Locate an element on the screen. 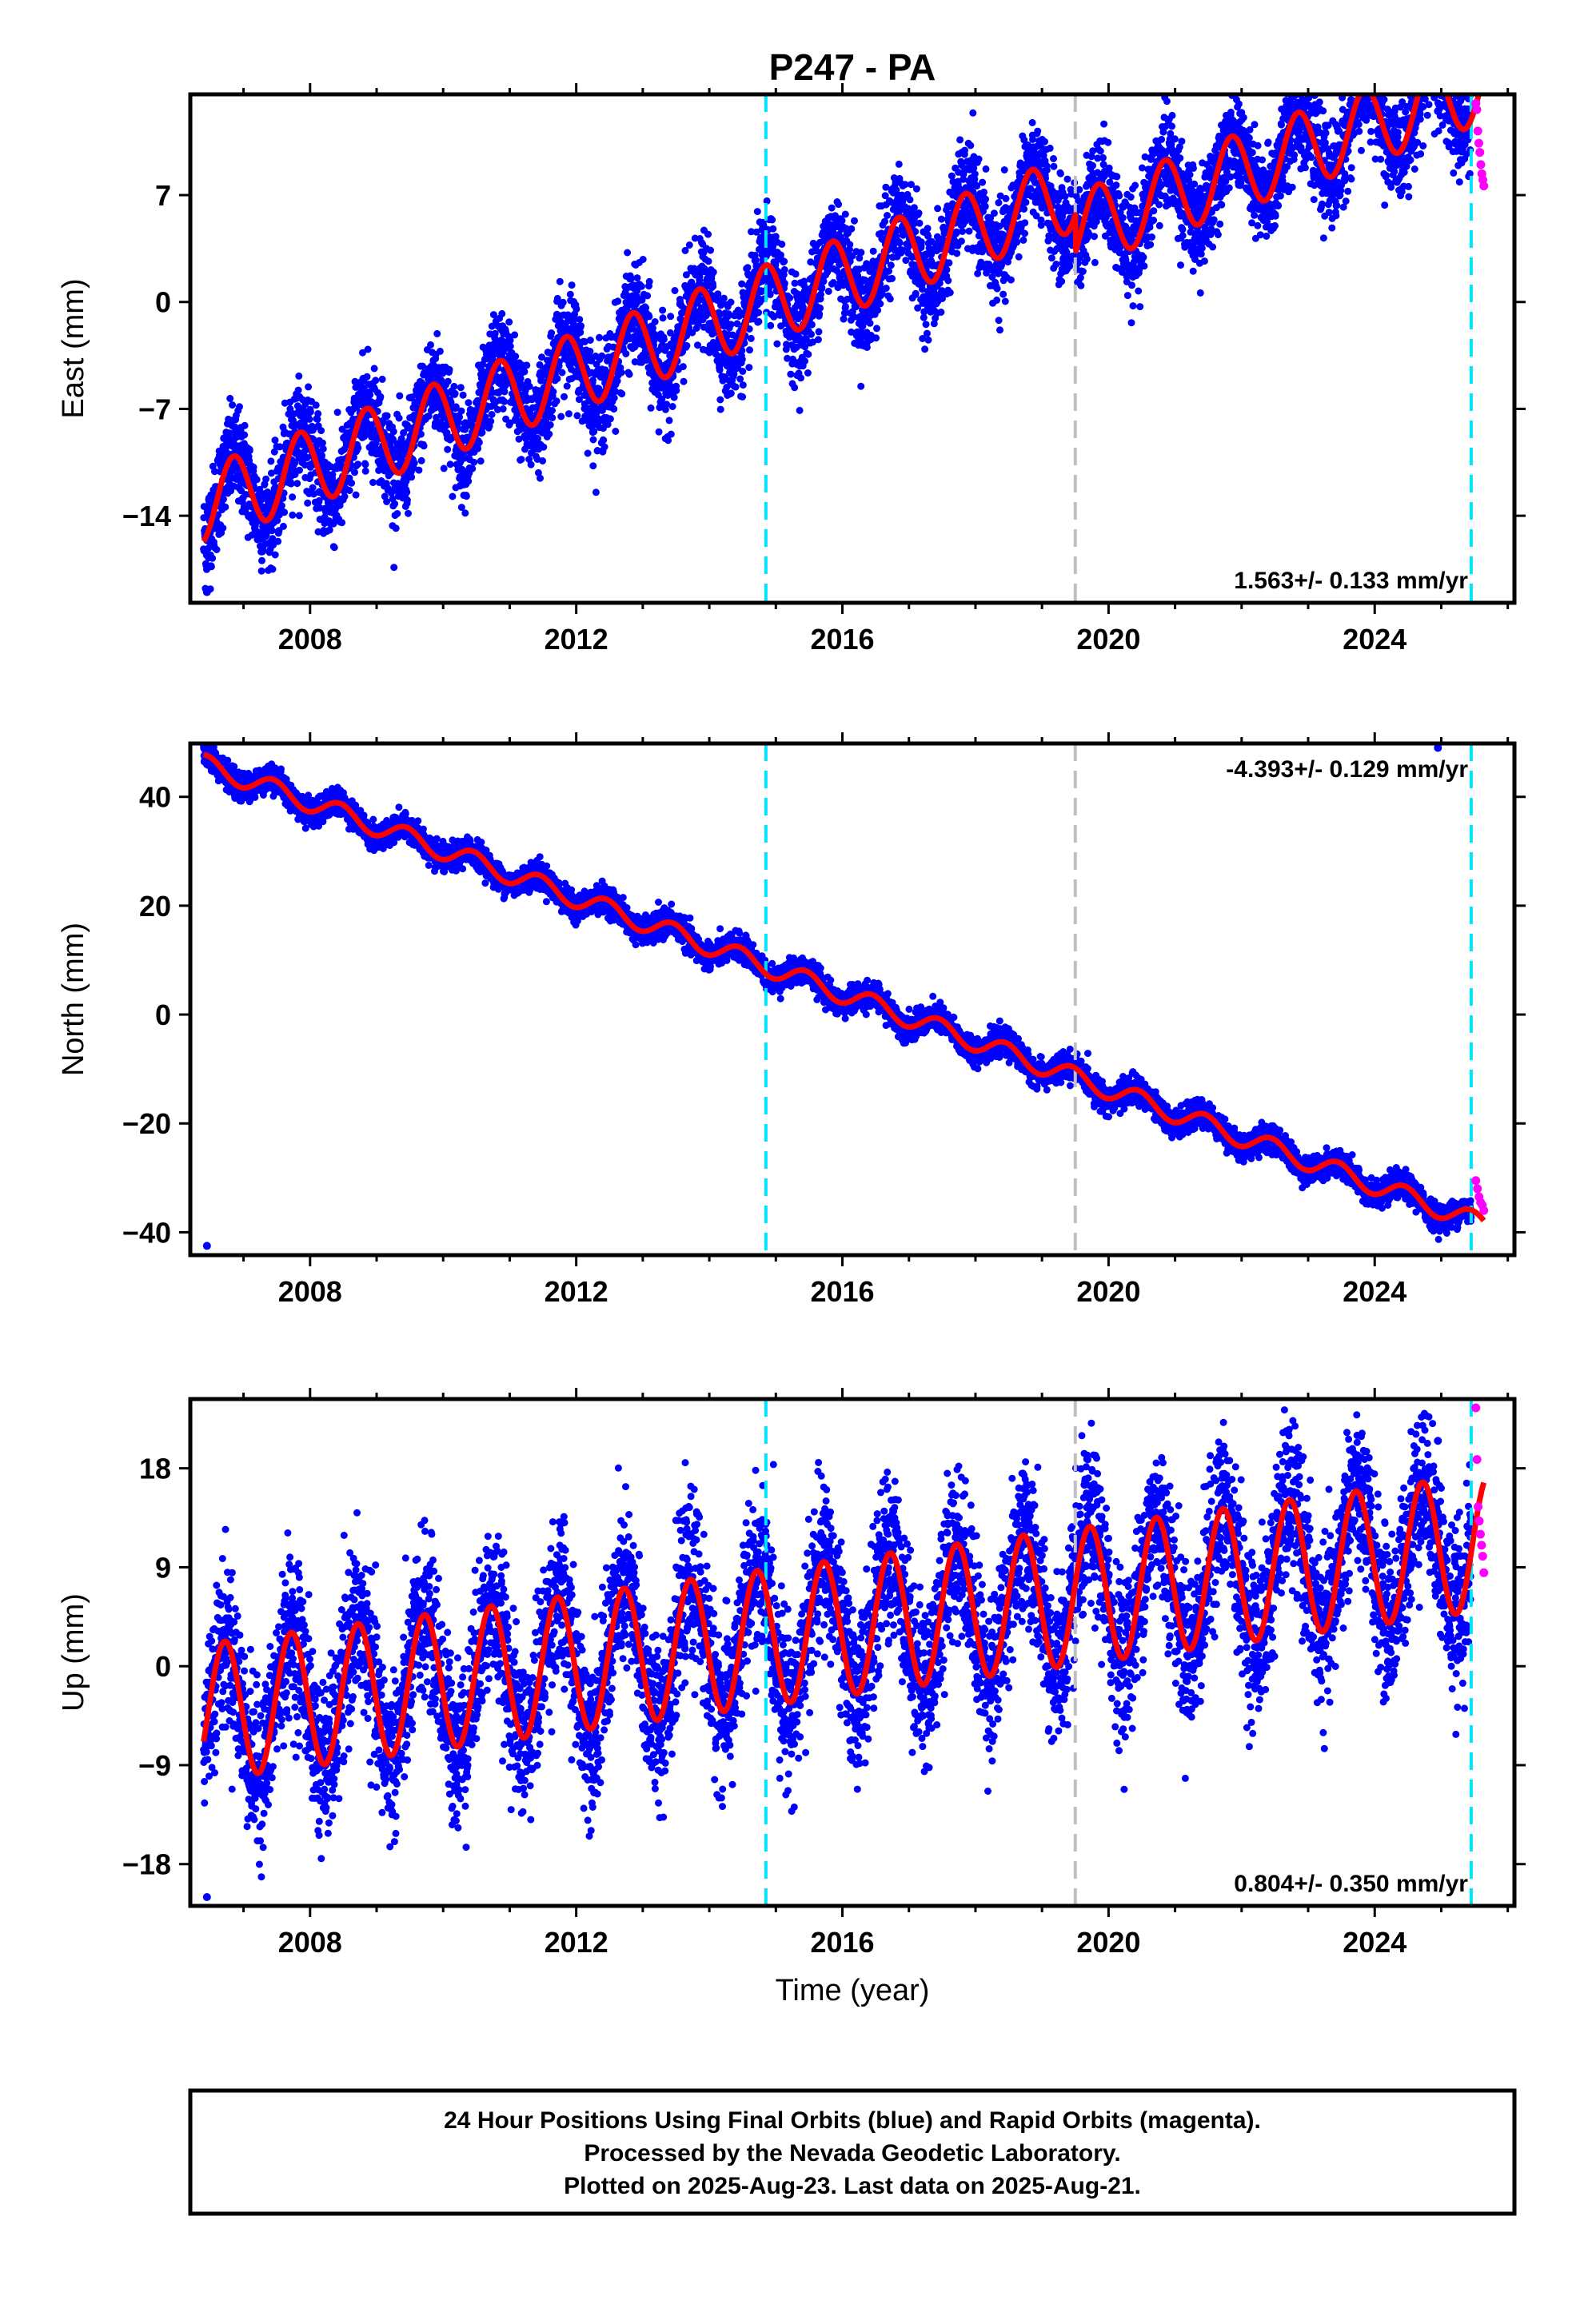 The height and width of the screenshot is (2324, 1580). east-xtick-label-2024: 2024 is located at coordinates (1374, 639).